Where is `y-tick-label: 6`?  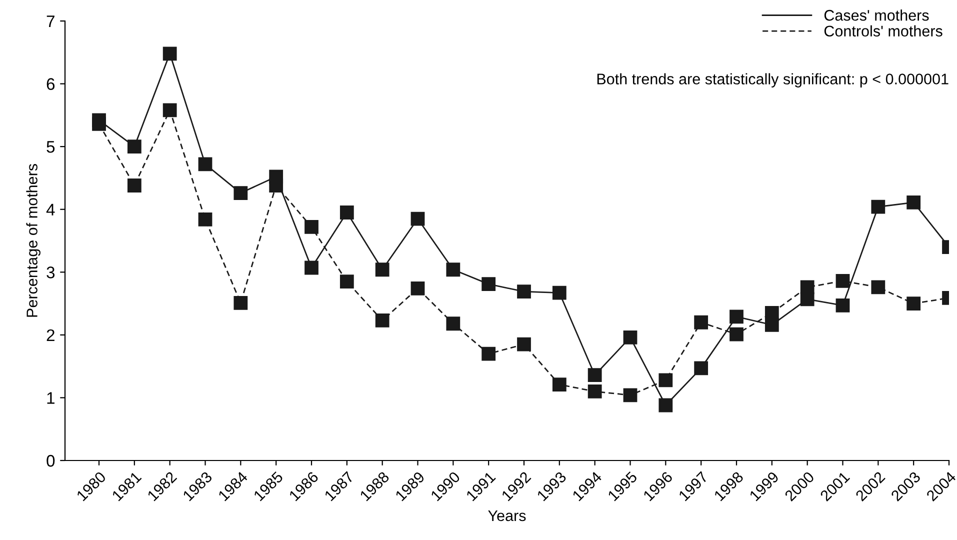
y-tick-label: 6 is located at coordinates (50, 84).